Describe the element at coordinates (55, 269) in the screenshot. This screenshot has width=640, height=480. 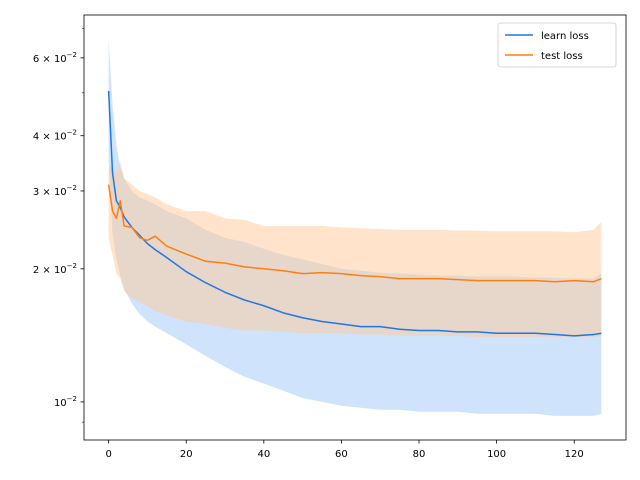
I see `y-tick-label: 2 × 10⁻²` at that location.